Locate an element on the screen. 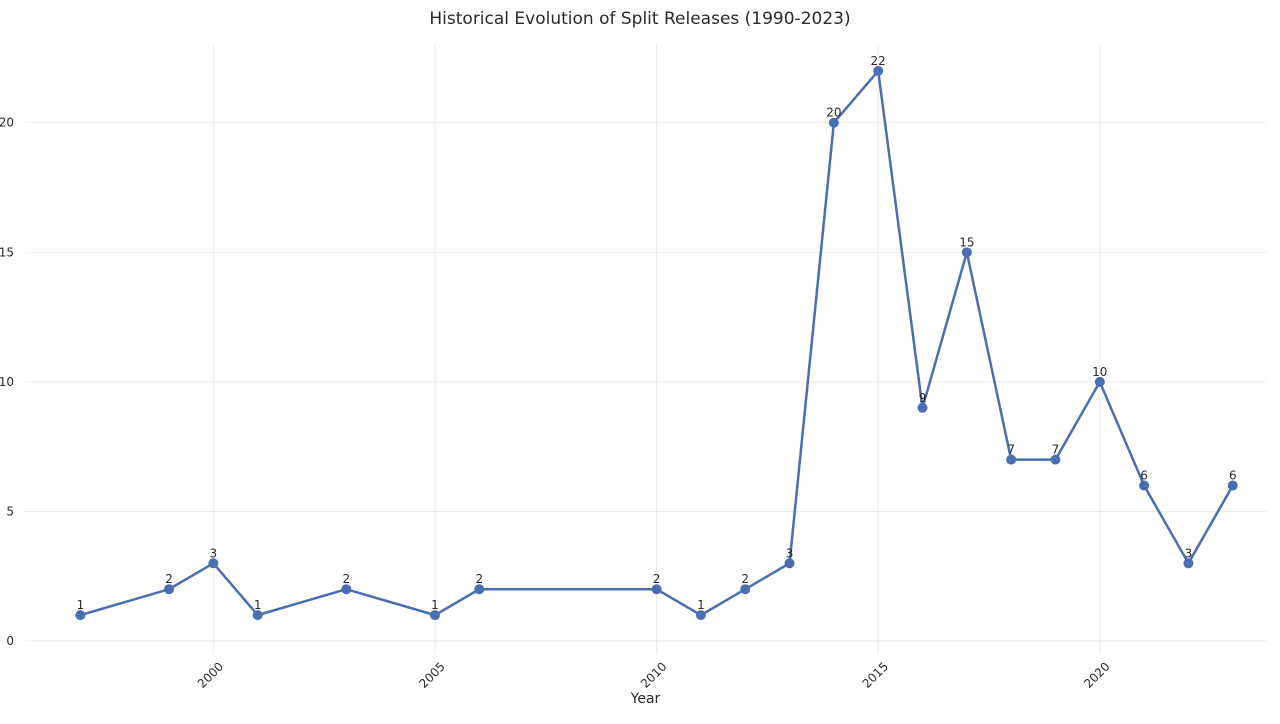  x-tick-label: 2005 is located at coordinates (431, 674).